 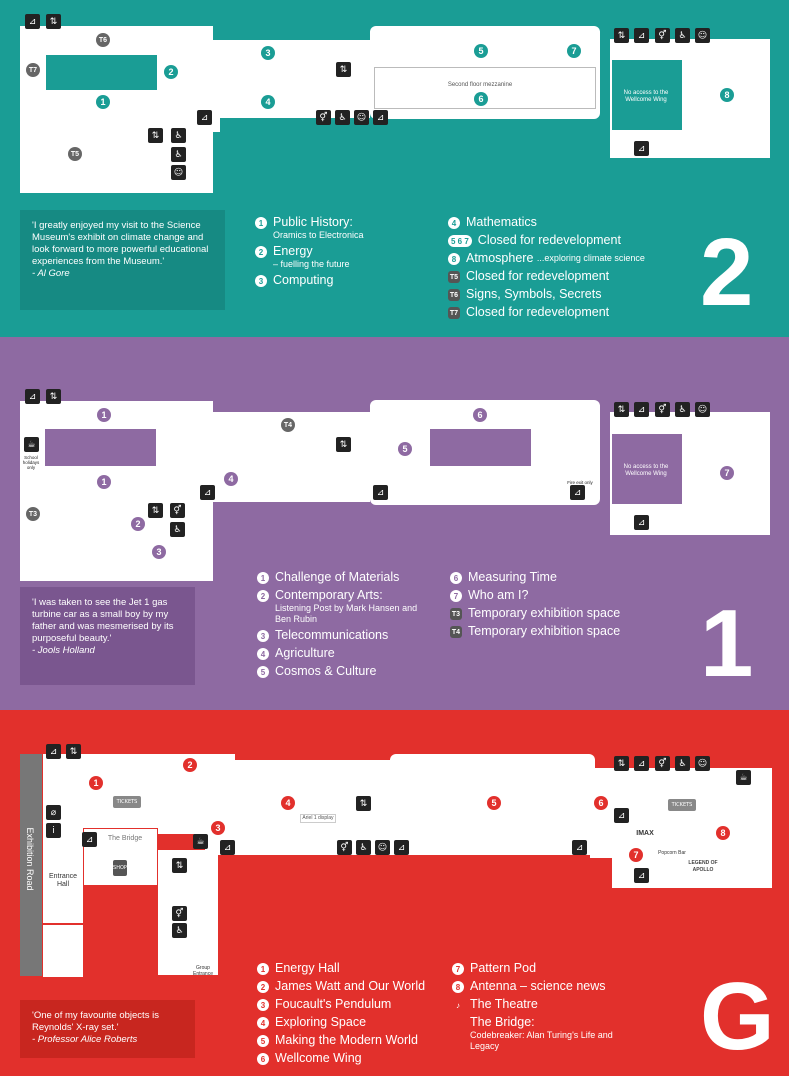 I want to click on marker-t4: T4, so click(x=288, y=425).